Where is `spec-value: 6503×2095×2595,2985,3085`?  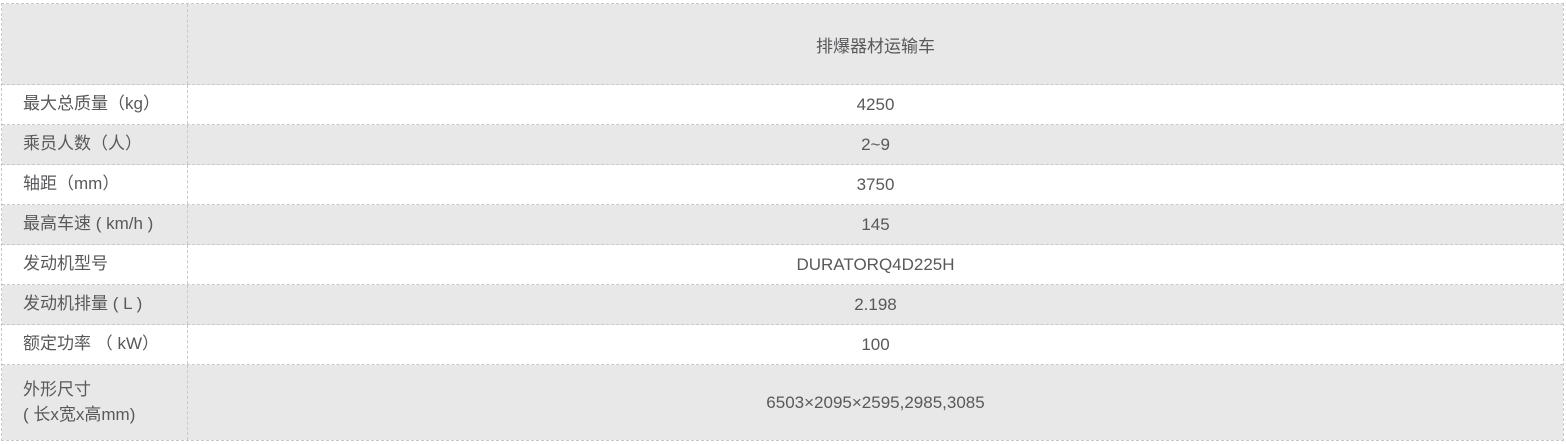 spec-value: 6503×2095×2595,2985,3085 is located at coordinates (875, 402).